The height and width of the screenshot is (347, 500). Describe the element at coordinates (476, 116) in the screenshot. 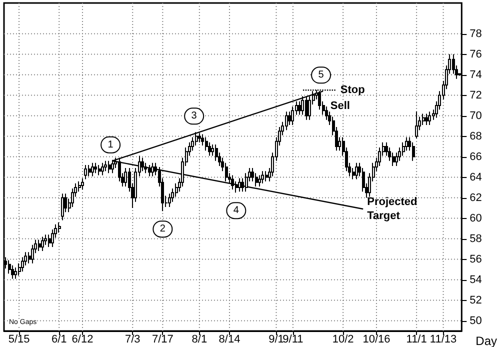

I see `y-tick-label: 70` at that location.